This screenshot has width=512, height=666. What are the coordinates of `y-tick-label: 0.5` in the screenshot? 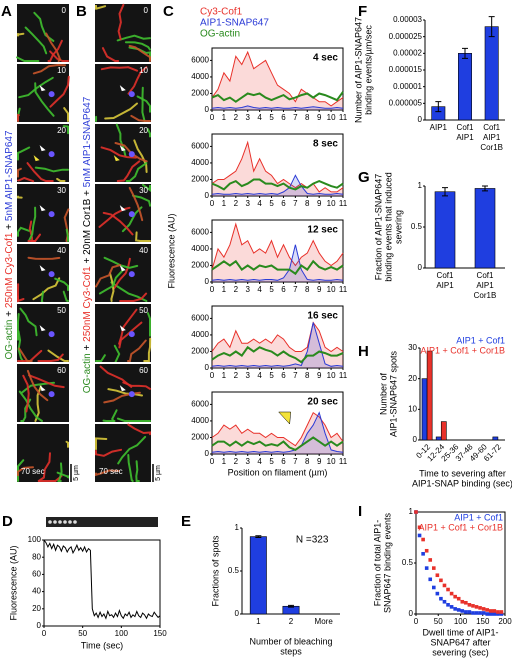 It's located at (408, 562).